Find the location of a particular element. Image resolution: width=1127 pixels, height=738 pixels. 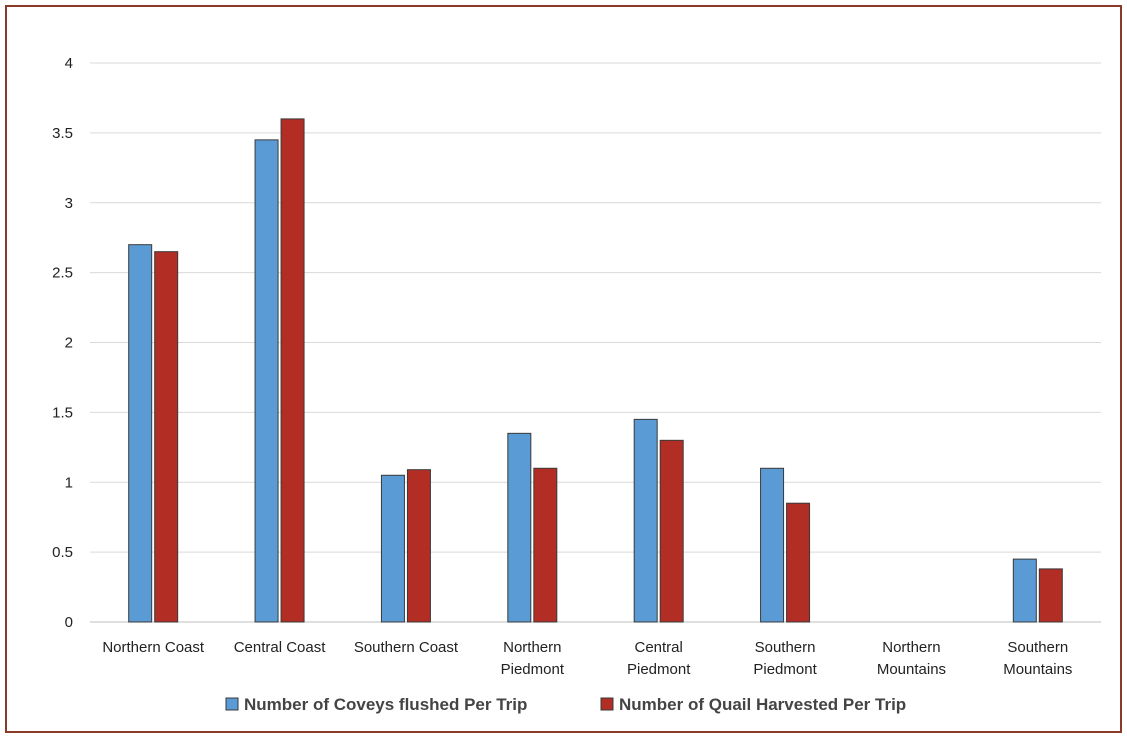

legend-label: Number of Quail Harvested Per Trip is located at coordinates (762, 704).